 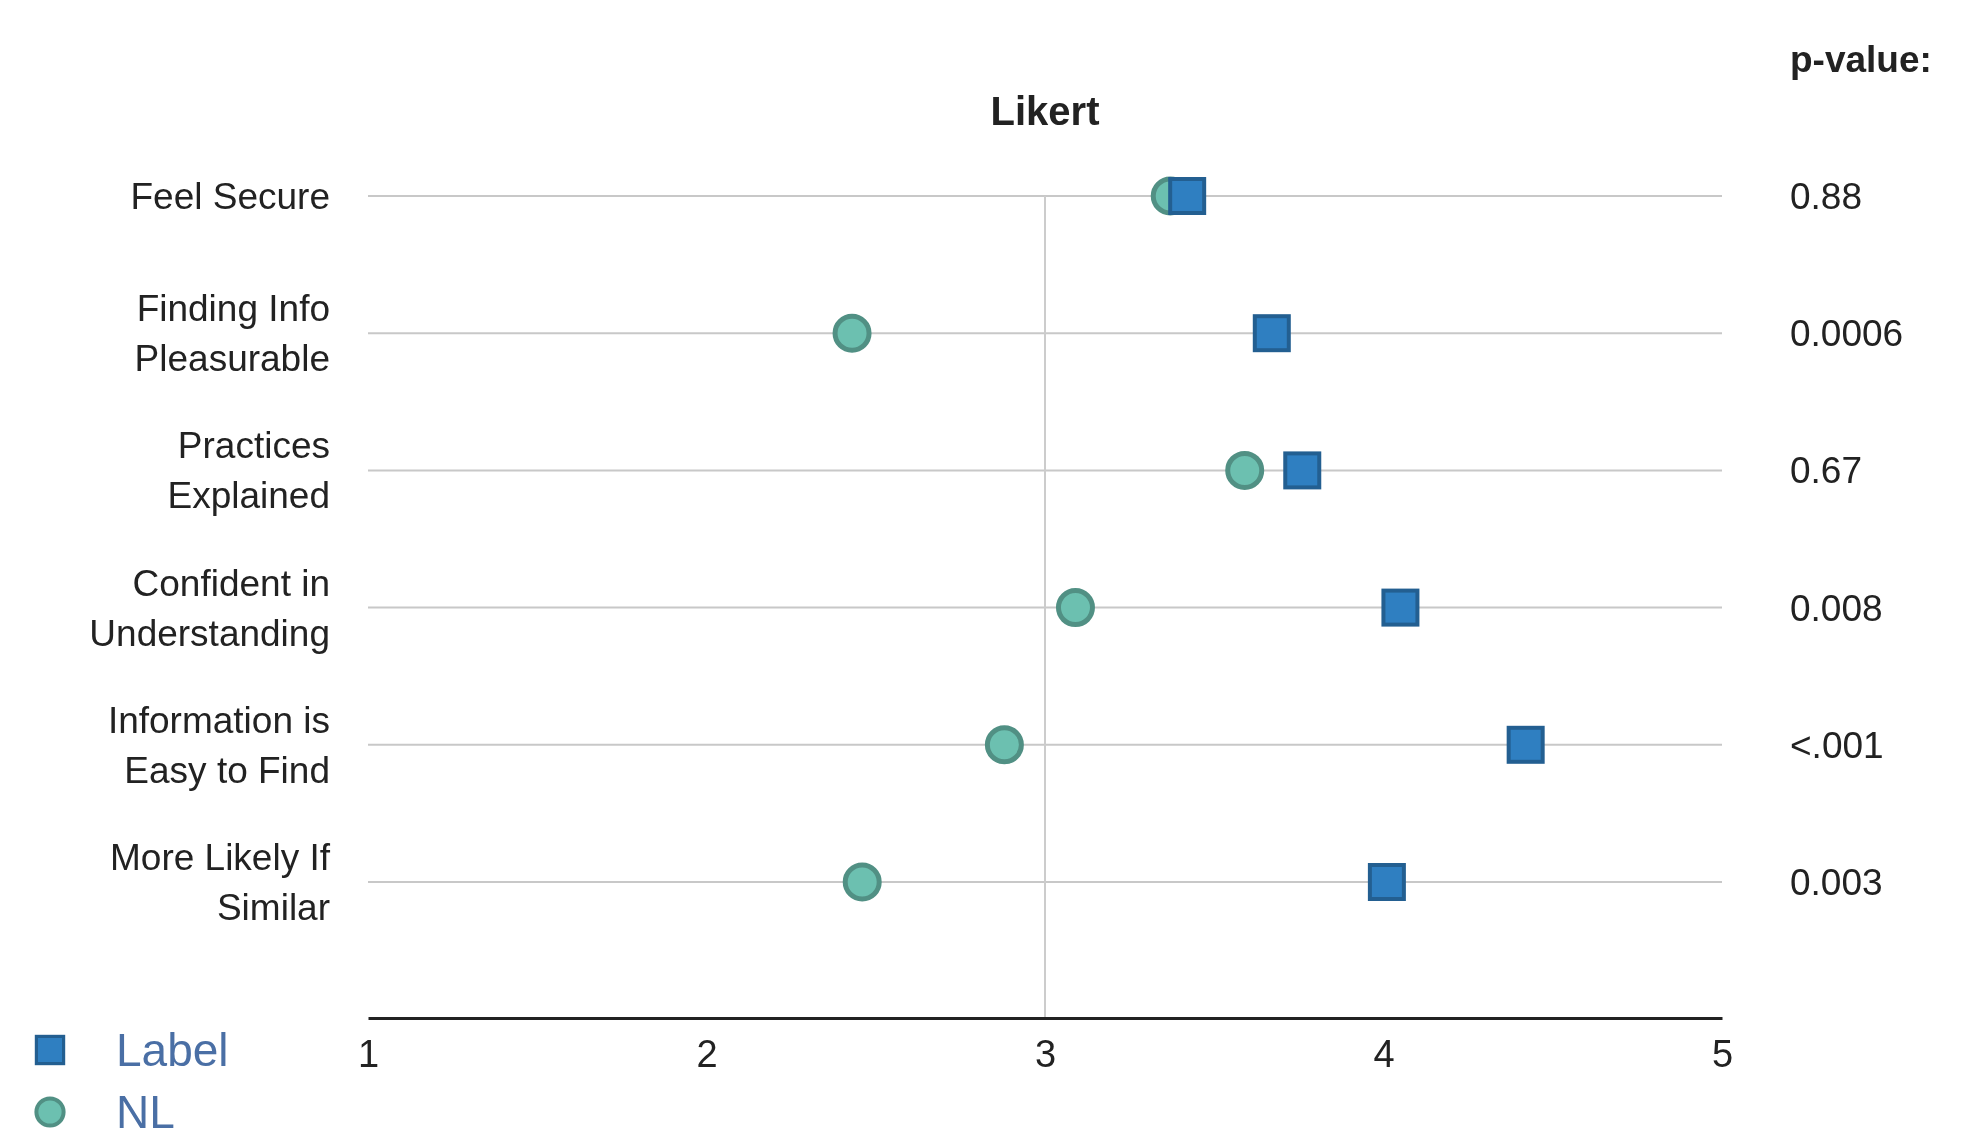 What do you see at coordinates (1826, 196) in the screenshot?
I see `text: 0.88` at bounding box center [1826, 196].